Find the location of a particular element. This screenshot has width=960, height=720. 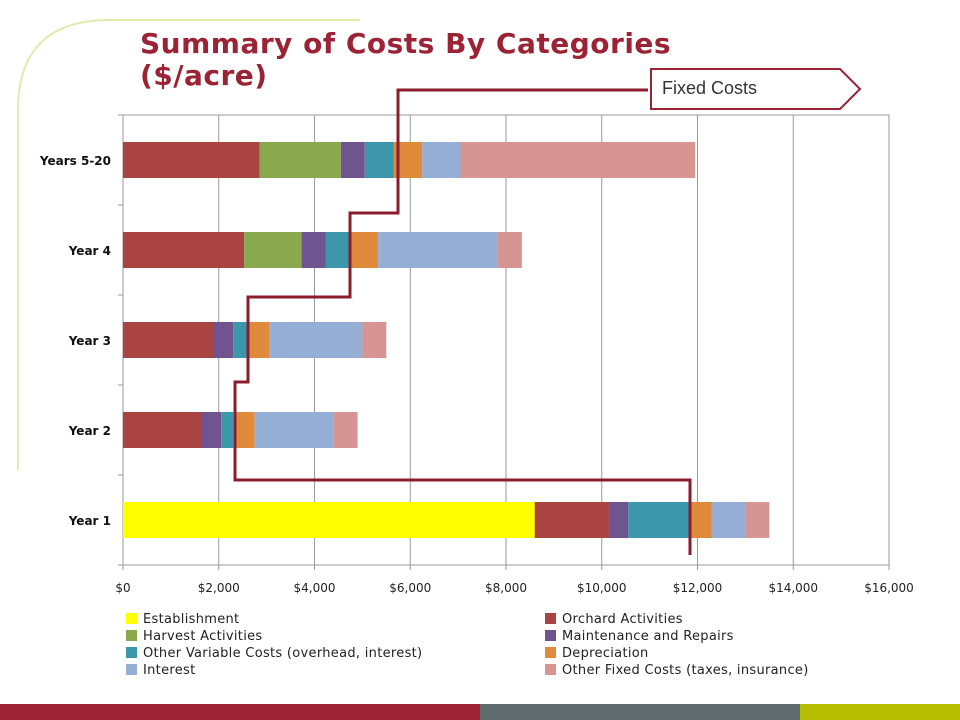

legend-label: Harvest Activities is located at coordinates (203, 636).